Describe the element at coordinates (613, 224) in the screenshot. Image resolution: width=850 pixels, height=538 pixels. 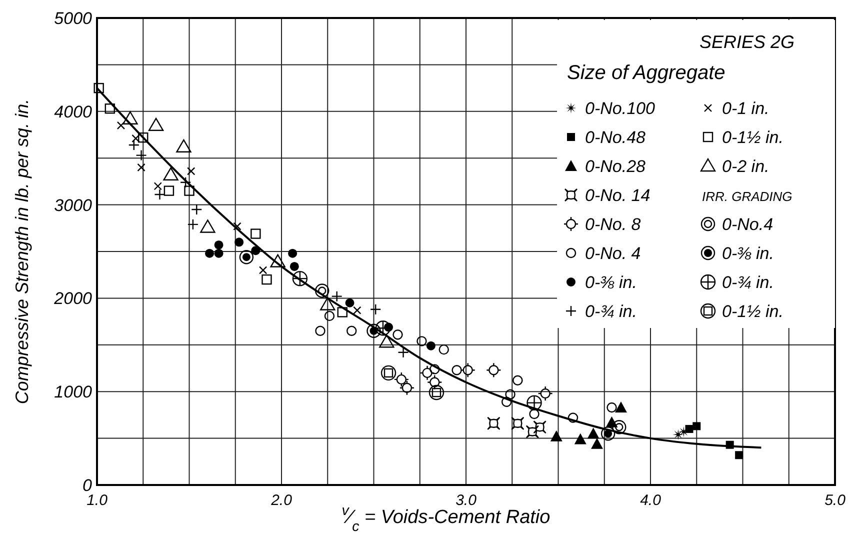
I see `legend-label: 0-No. 8` at that location.